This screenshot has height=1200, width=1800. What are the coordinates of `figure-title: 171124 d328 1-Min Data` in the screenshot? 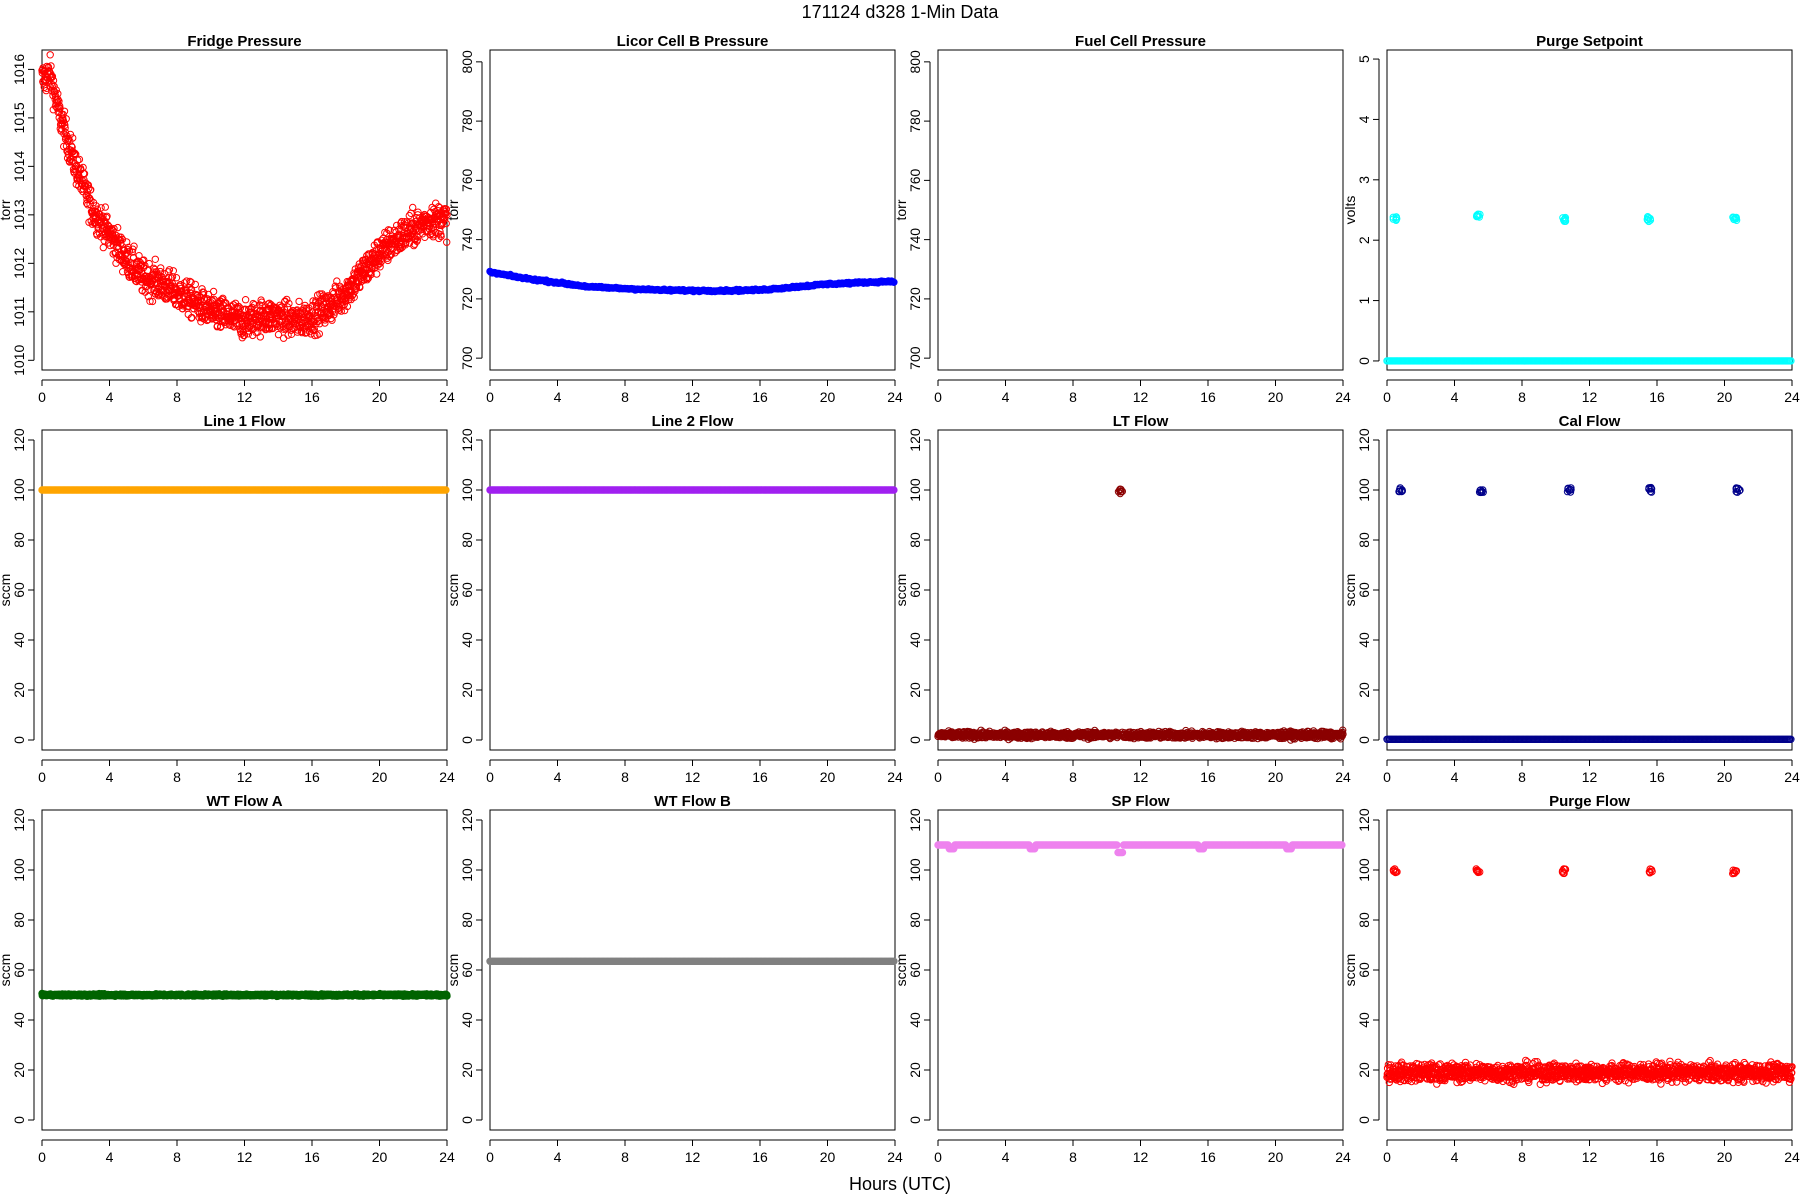 It's located at (901, 12).